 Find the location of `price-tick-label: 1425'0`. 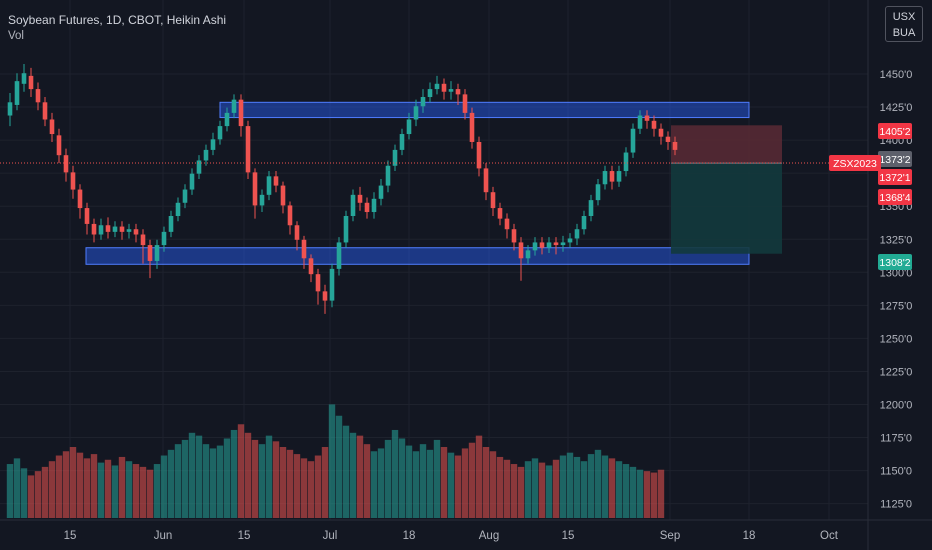

price-tick-label: 1425'0 is located at coordinates (896, 108).